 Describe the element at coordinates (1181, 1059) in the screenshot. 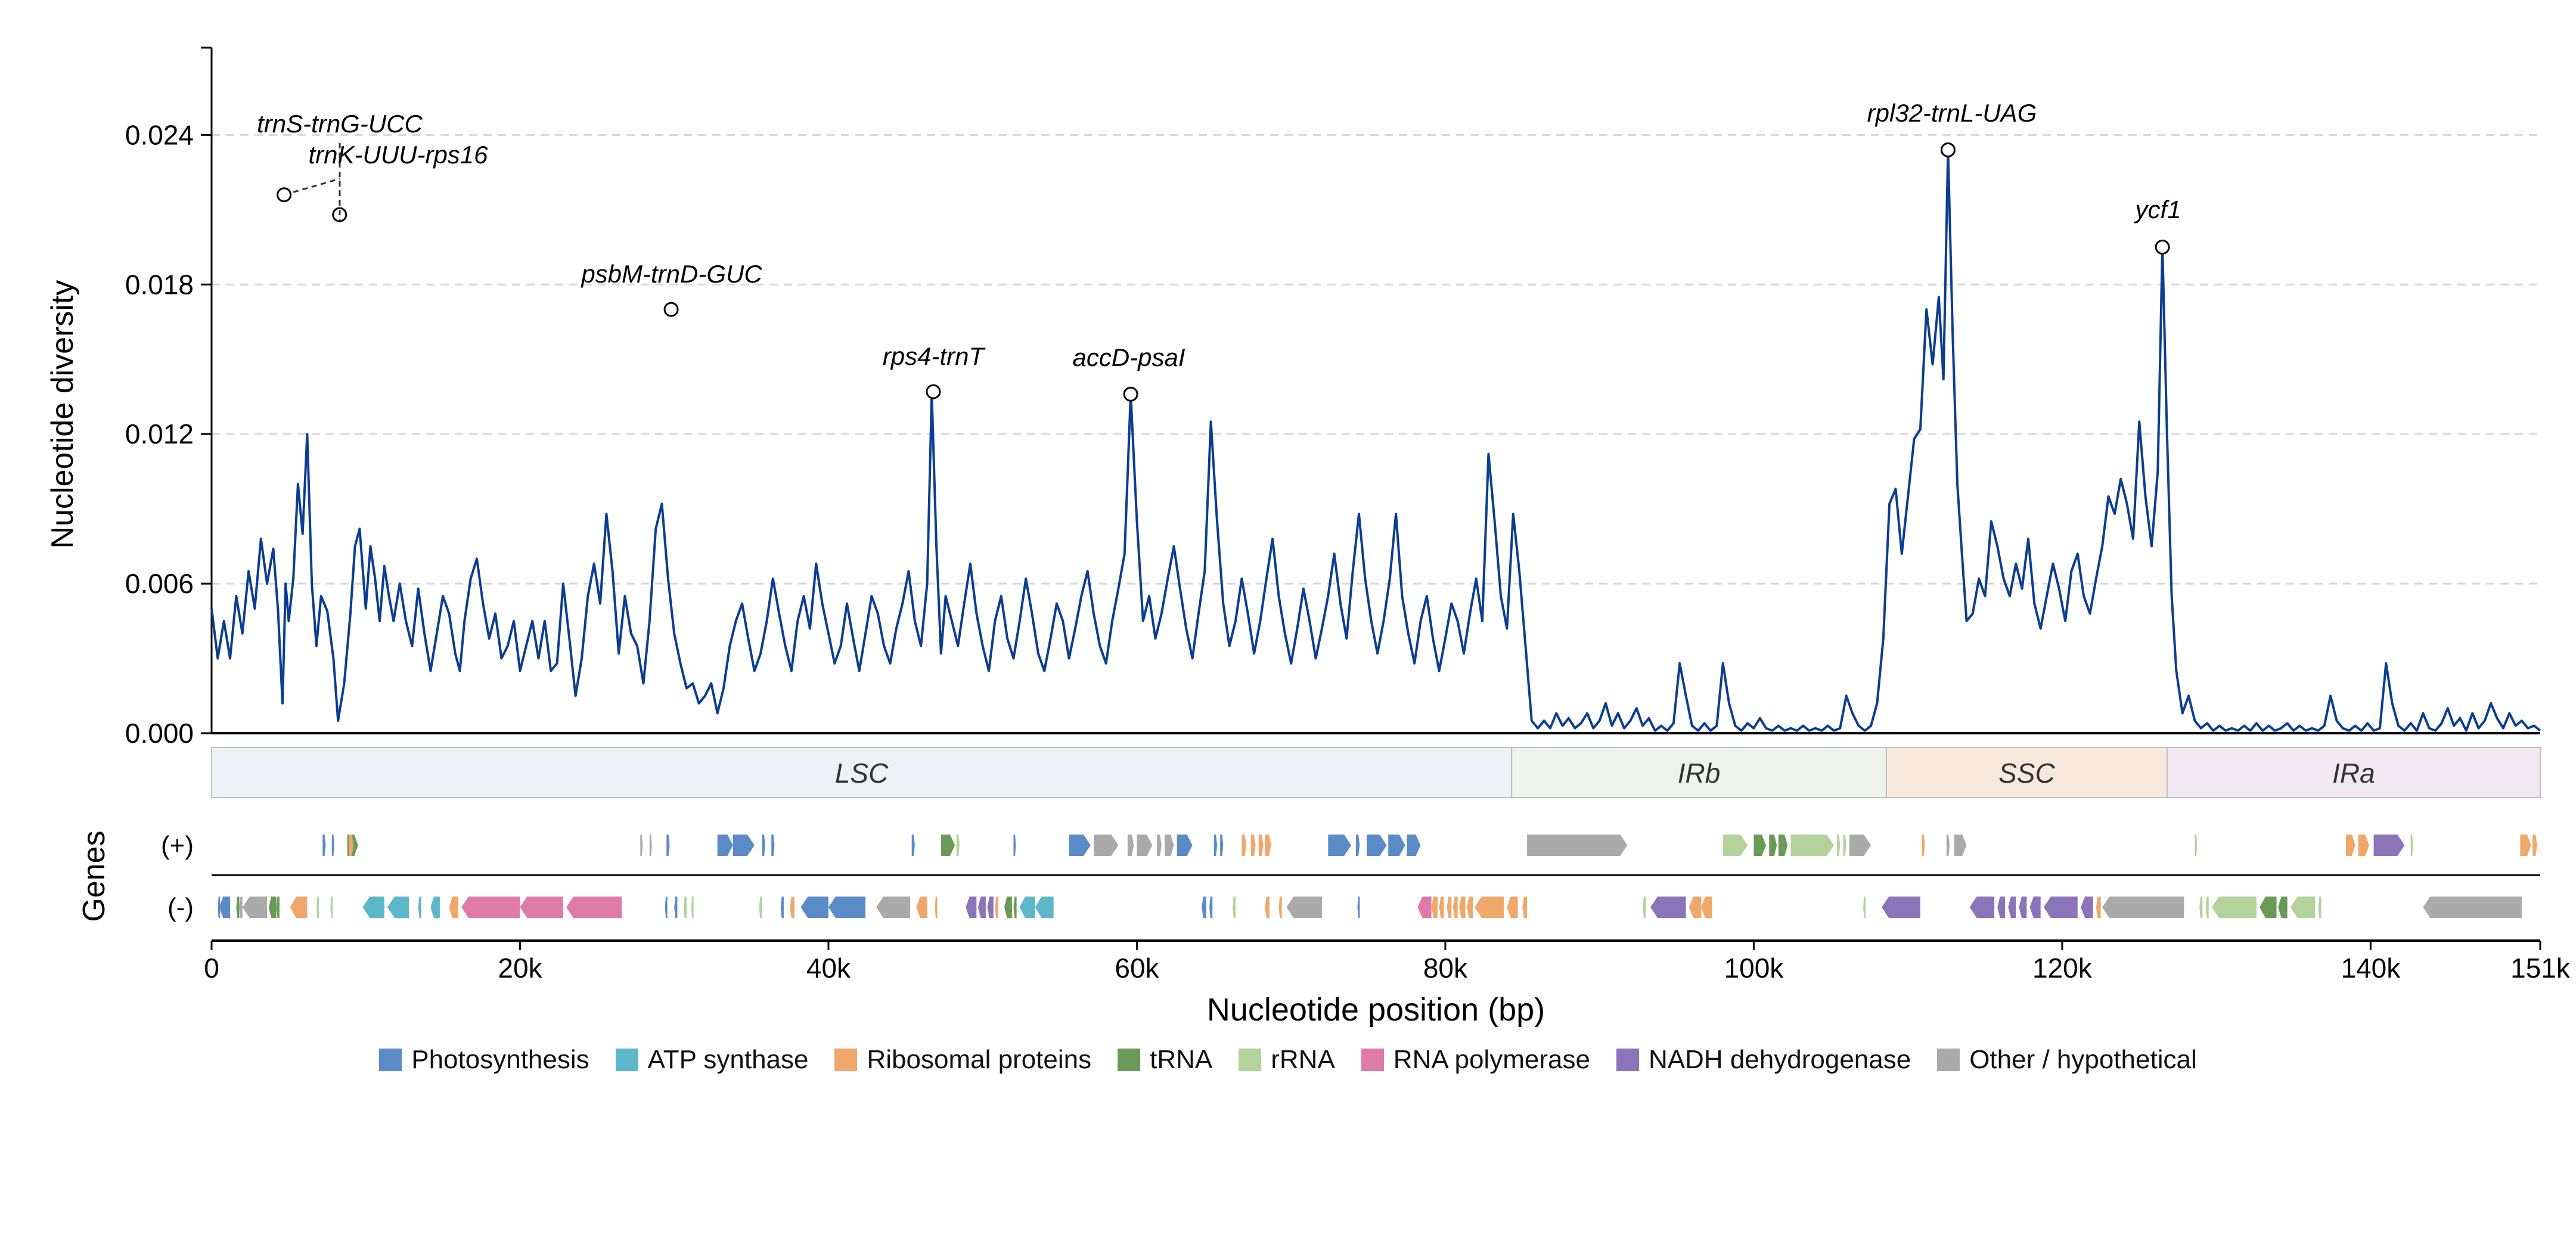

I see `legend-label: tRNA` at that location.